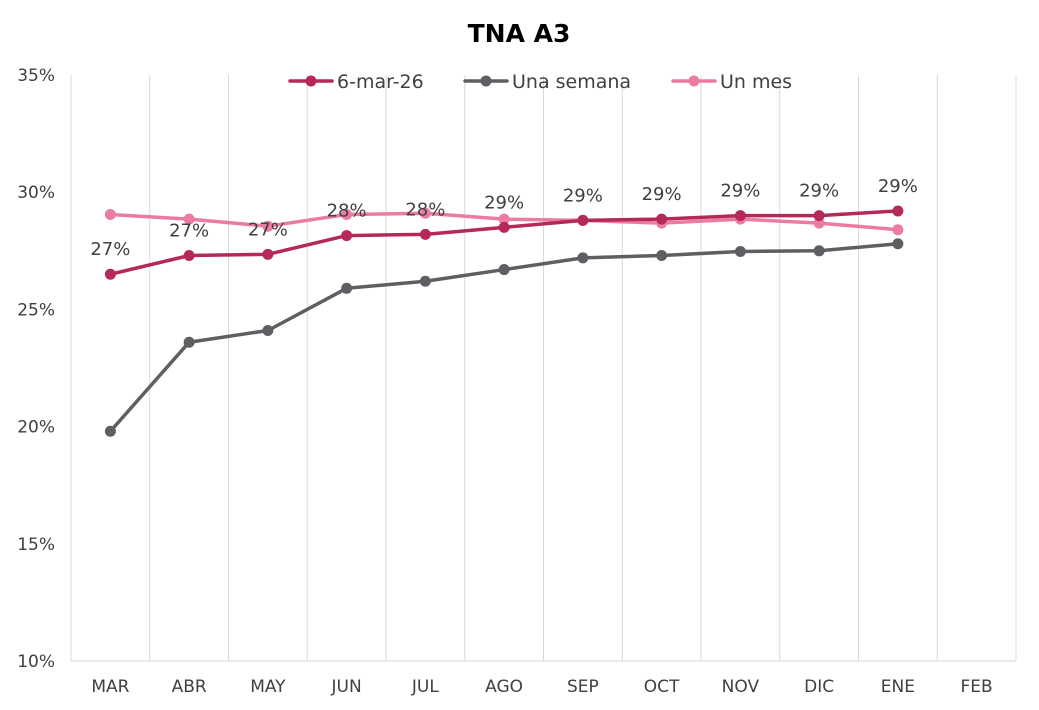 This screenshot has width=1039, height=710. What do you see at coordinates (36, 545) in the screenshot?
I see `y-tick-label: 15%` at bounding box center [36, 545].